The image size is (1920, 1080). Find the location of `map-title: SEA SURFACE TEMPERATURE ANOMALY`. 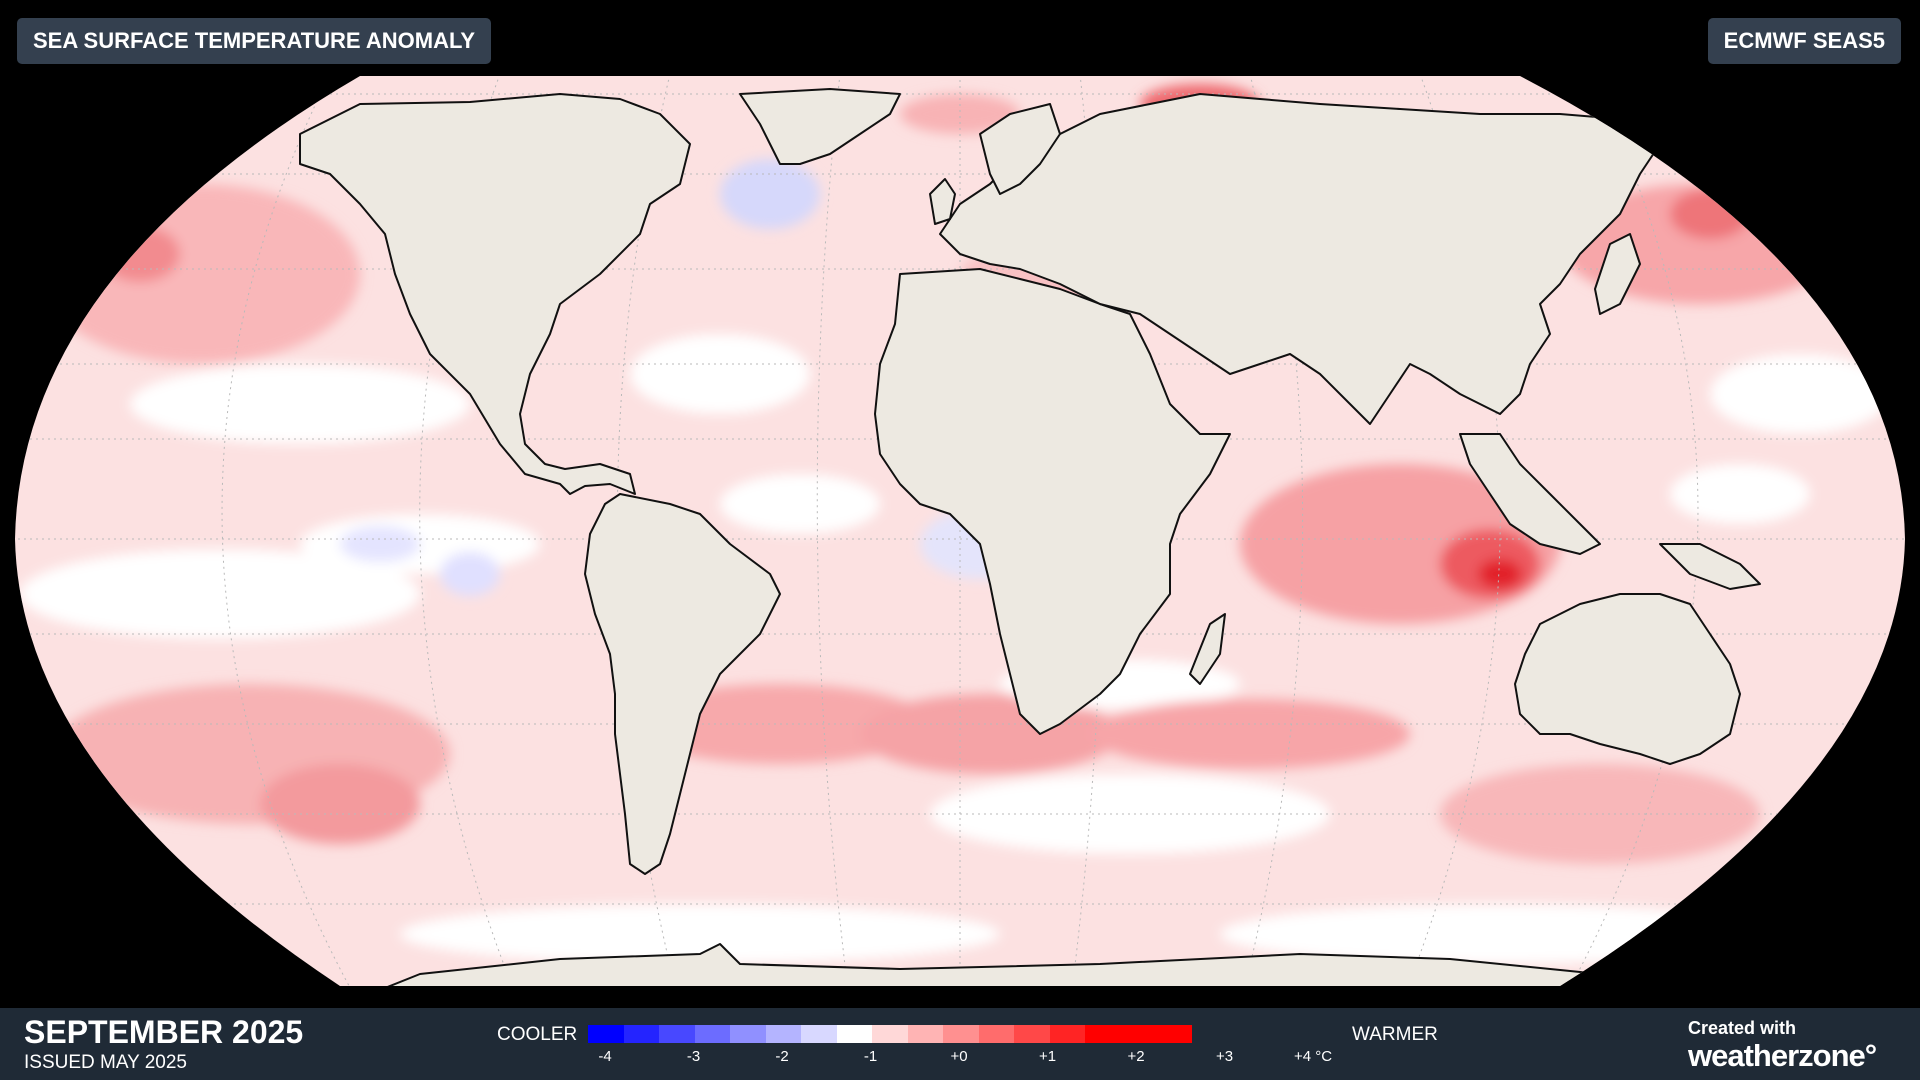

map-title: SEA SURFACE TEMPERATURE ANOMALY is located at coordinates (254, 41).